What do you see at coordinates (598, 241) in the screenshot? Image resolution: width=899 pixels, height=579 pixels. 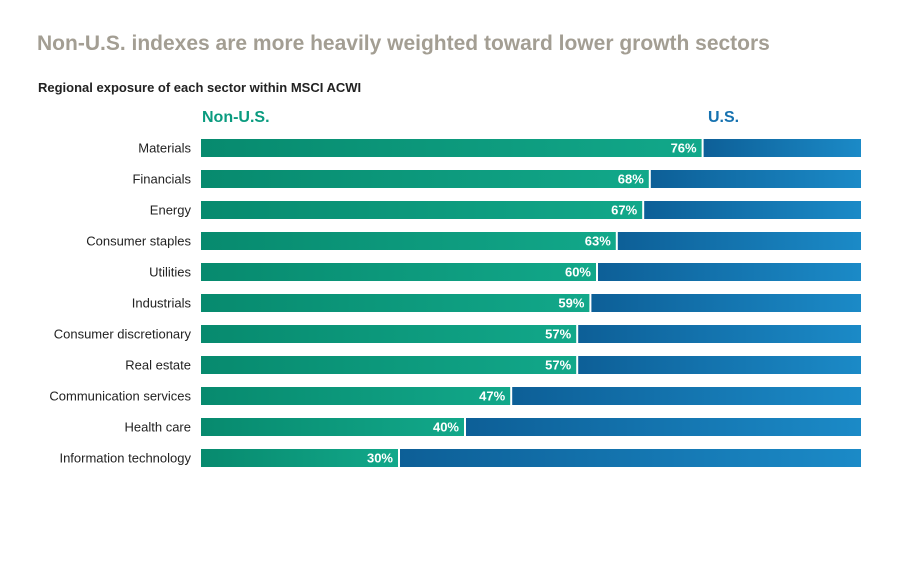 I see `value-label-consumer-staples: 63%` at bounding box center [598, 241].